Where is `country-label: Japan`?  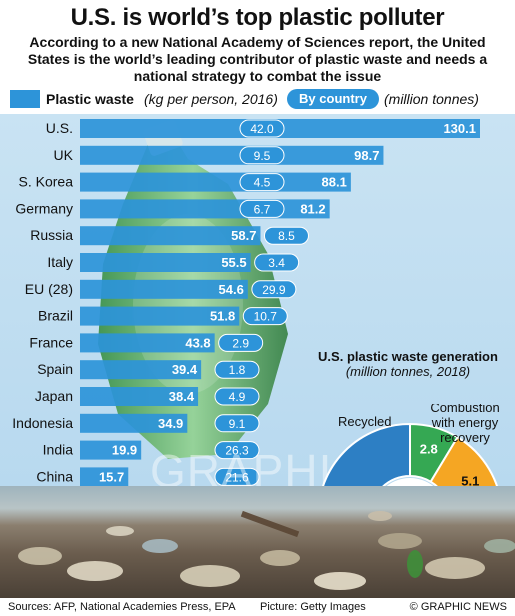
country-label: Japan is located at coordinates (54, 396).